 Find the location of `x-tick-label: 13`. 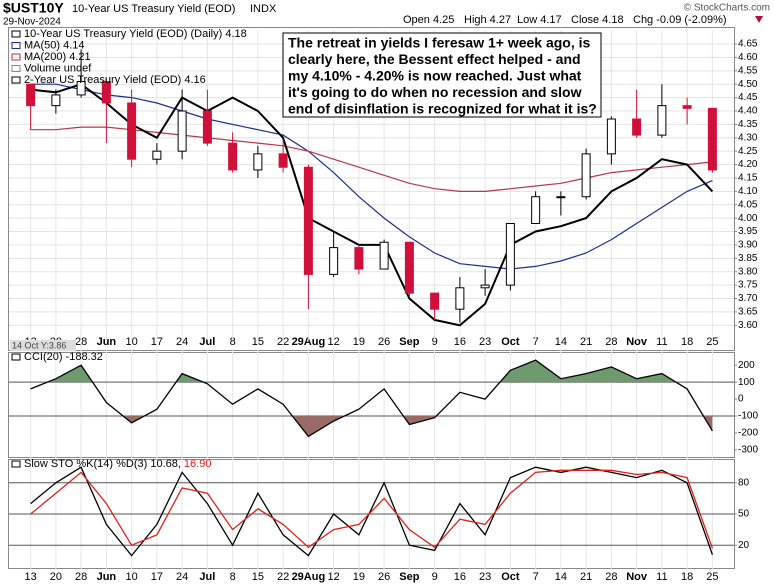

x-tick-label: 13 is located at coordinates (31, 577).